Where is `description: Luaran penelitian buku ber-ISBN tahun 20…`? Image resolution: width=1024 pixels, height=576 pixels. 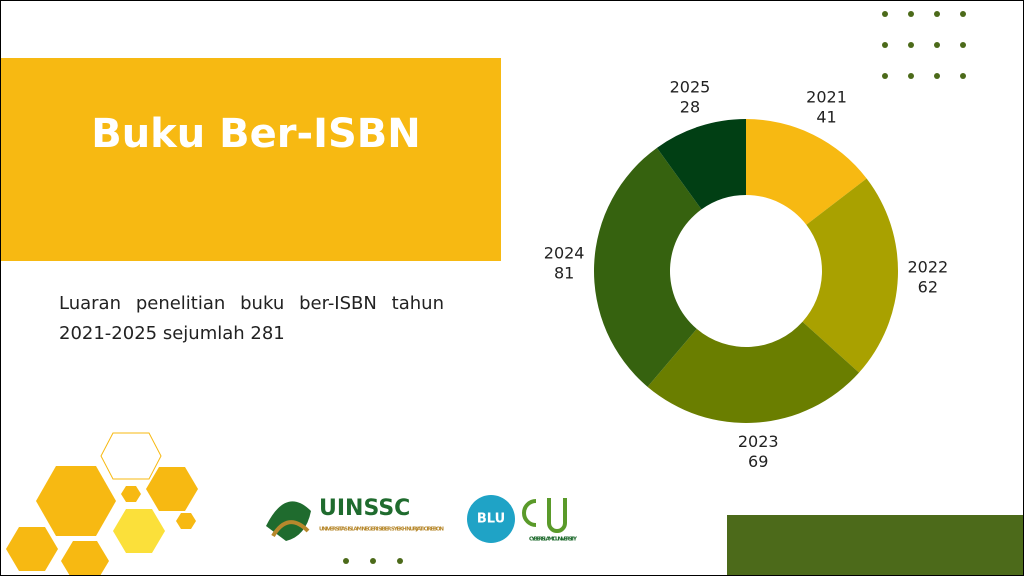 description: Luaran penelitian buku ber-ISBN tahun 20… is located at coordinates (251, 318).